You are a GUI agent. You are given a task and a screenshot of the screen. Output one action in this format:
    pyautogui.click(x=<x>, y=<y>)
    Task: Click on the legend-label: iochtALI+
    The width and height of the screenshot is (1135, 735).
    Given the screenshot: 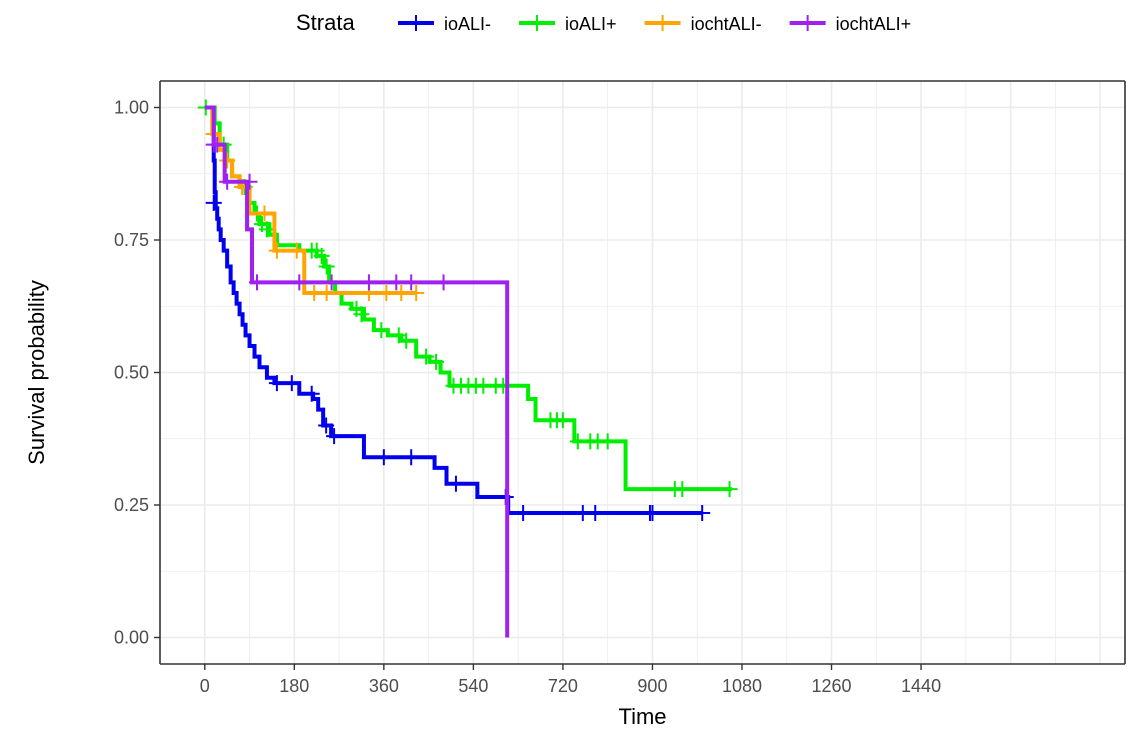 What is the action you would take?
    pyautogui.click(x=874, y=24)
    